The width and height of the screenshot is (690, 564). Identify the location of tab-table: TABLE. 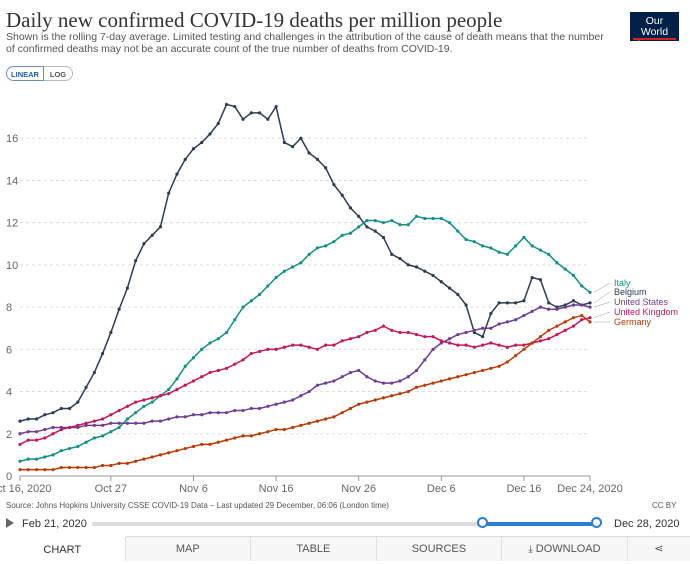
(314, 549).